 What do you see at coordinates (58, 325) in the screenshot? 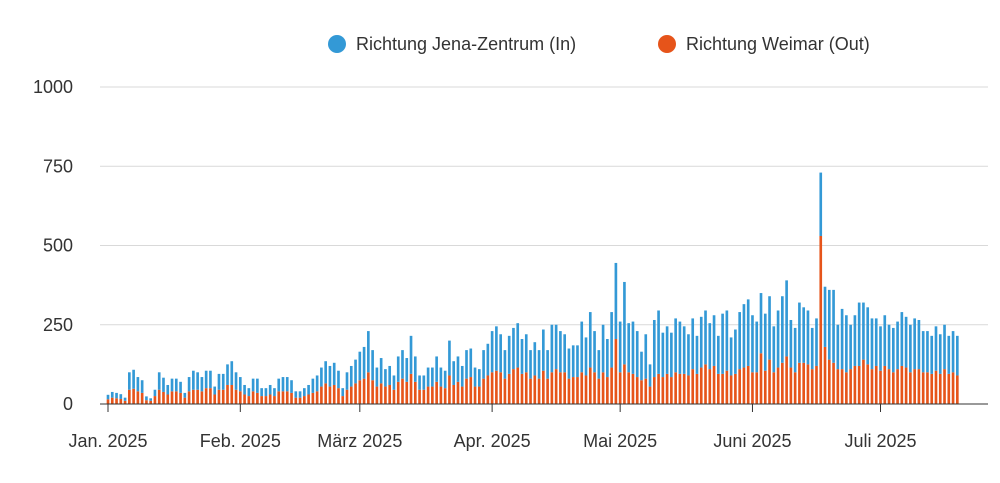
I see `y-tick-label: 250` at bounding box center [58, 325].